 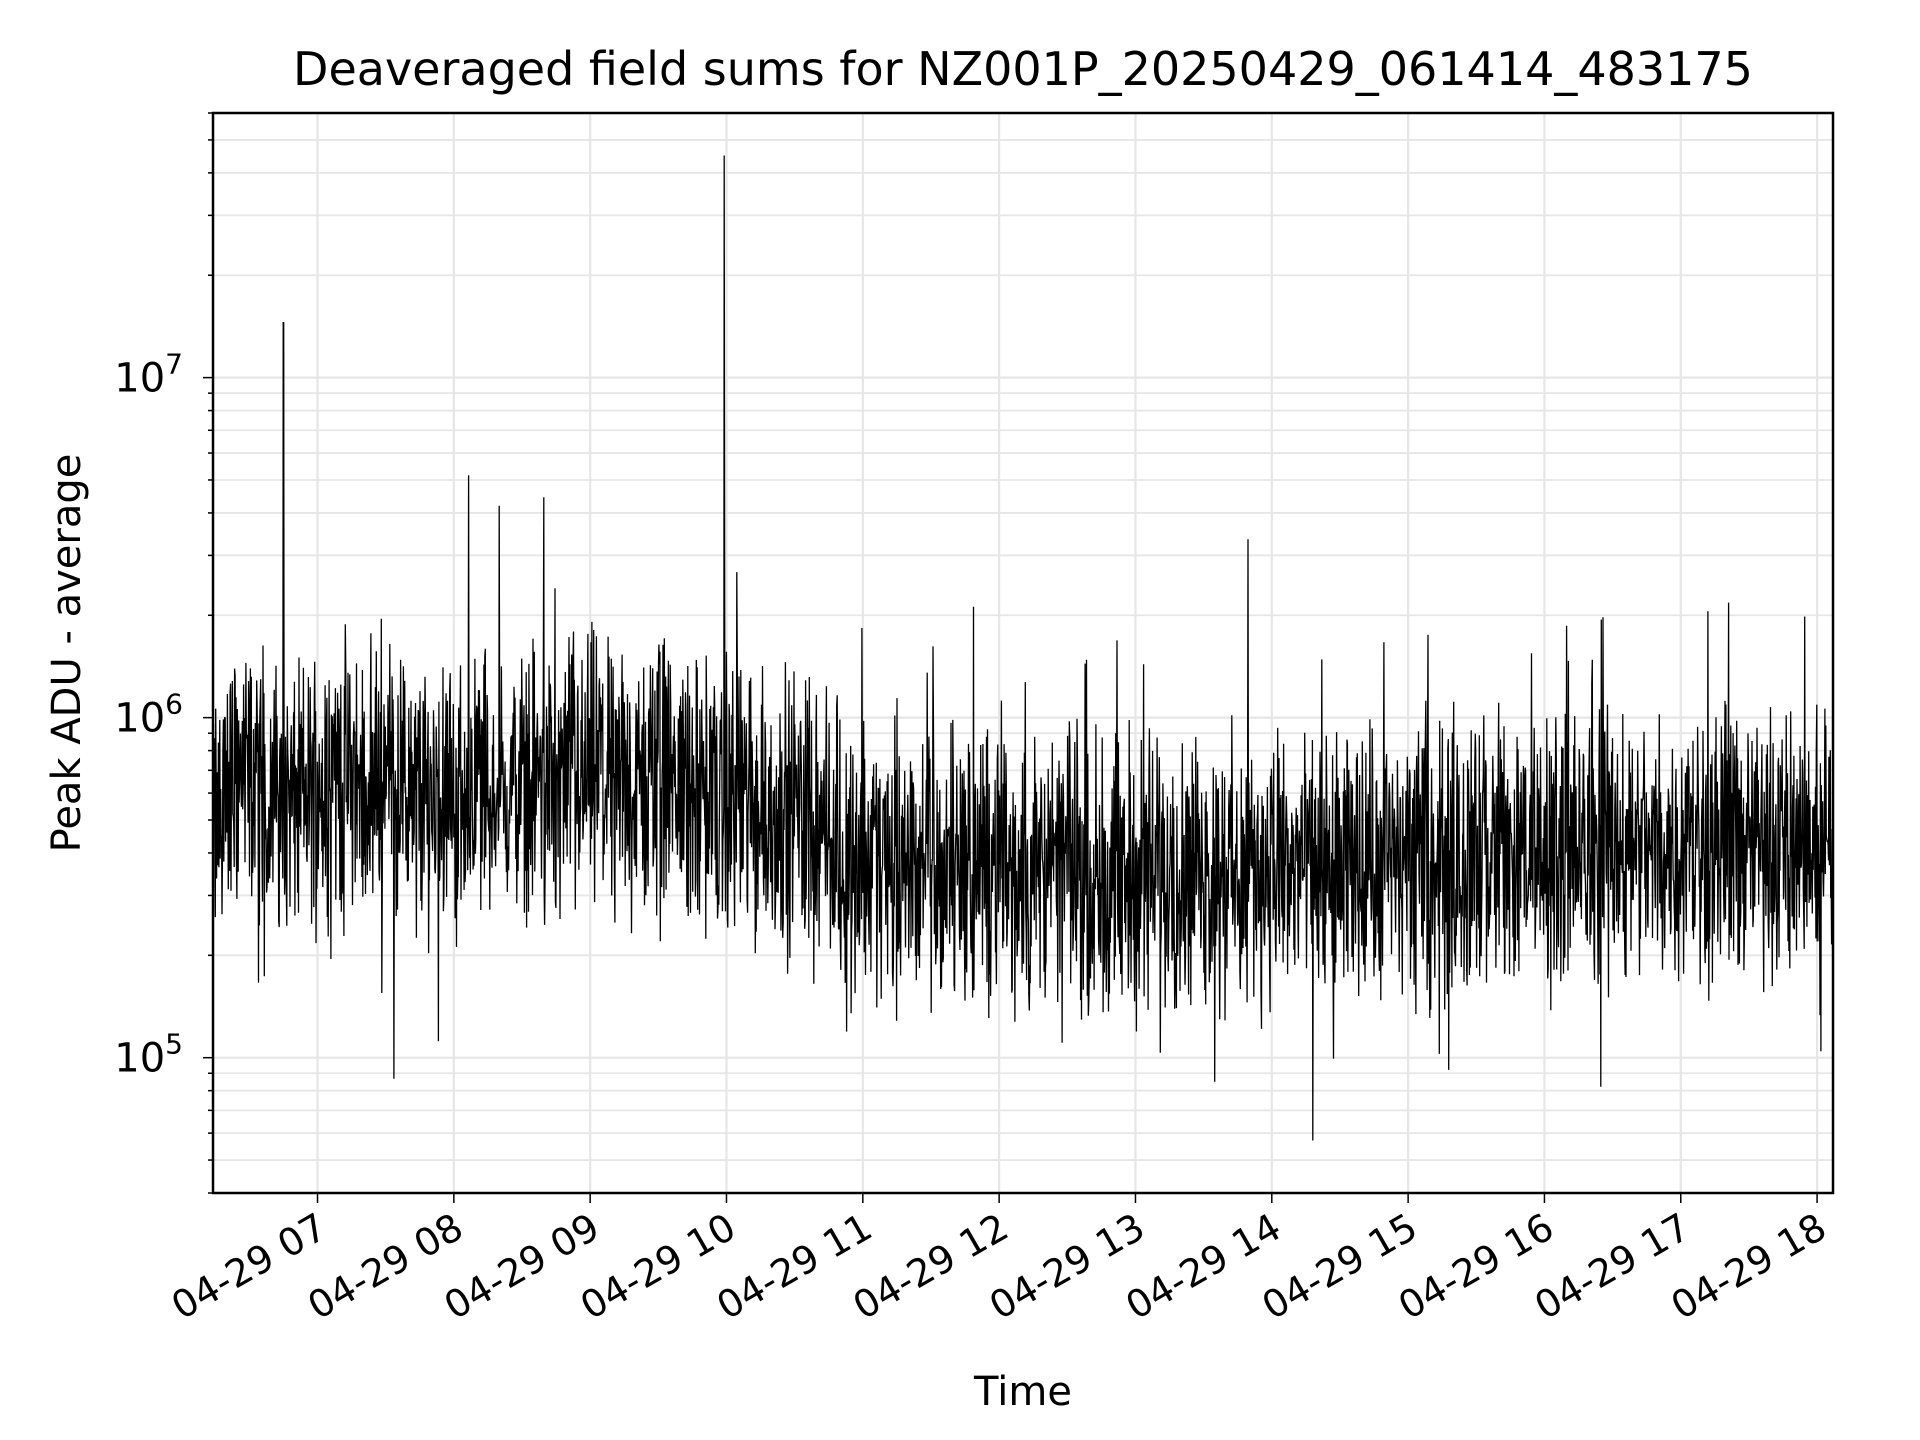 What do you see at coordinates (1022, 1392) in the screenshot?
I see `x-axis-label: Time` at bounding box center [1022, 1392].